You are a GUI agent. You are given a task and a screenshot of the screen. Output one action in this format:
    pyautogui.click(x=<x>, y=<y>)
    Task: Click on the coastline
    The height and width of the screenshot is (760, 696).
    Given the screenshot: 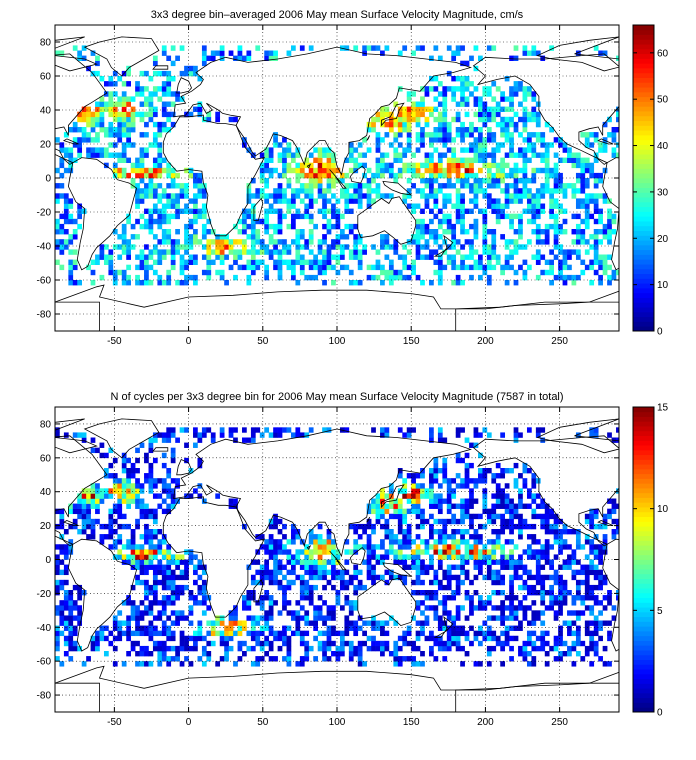 What is the action you would take?
    pyautogui.click(x=577, y=54)
    